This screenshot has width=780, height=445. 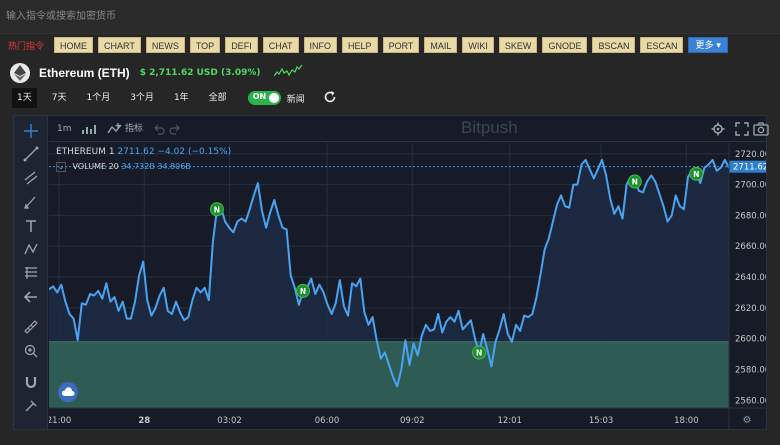 I want to click on toggle-knob, so click(x=273, y=98).